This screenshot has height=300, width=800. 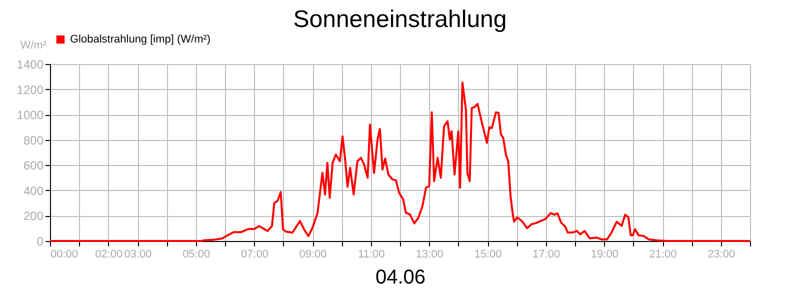 I want to click on x-tick-label: 09:00, so click(x=313, y=254).